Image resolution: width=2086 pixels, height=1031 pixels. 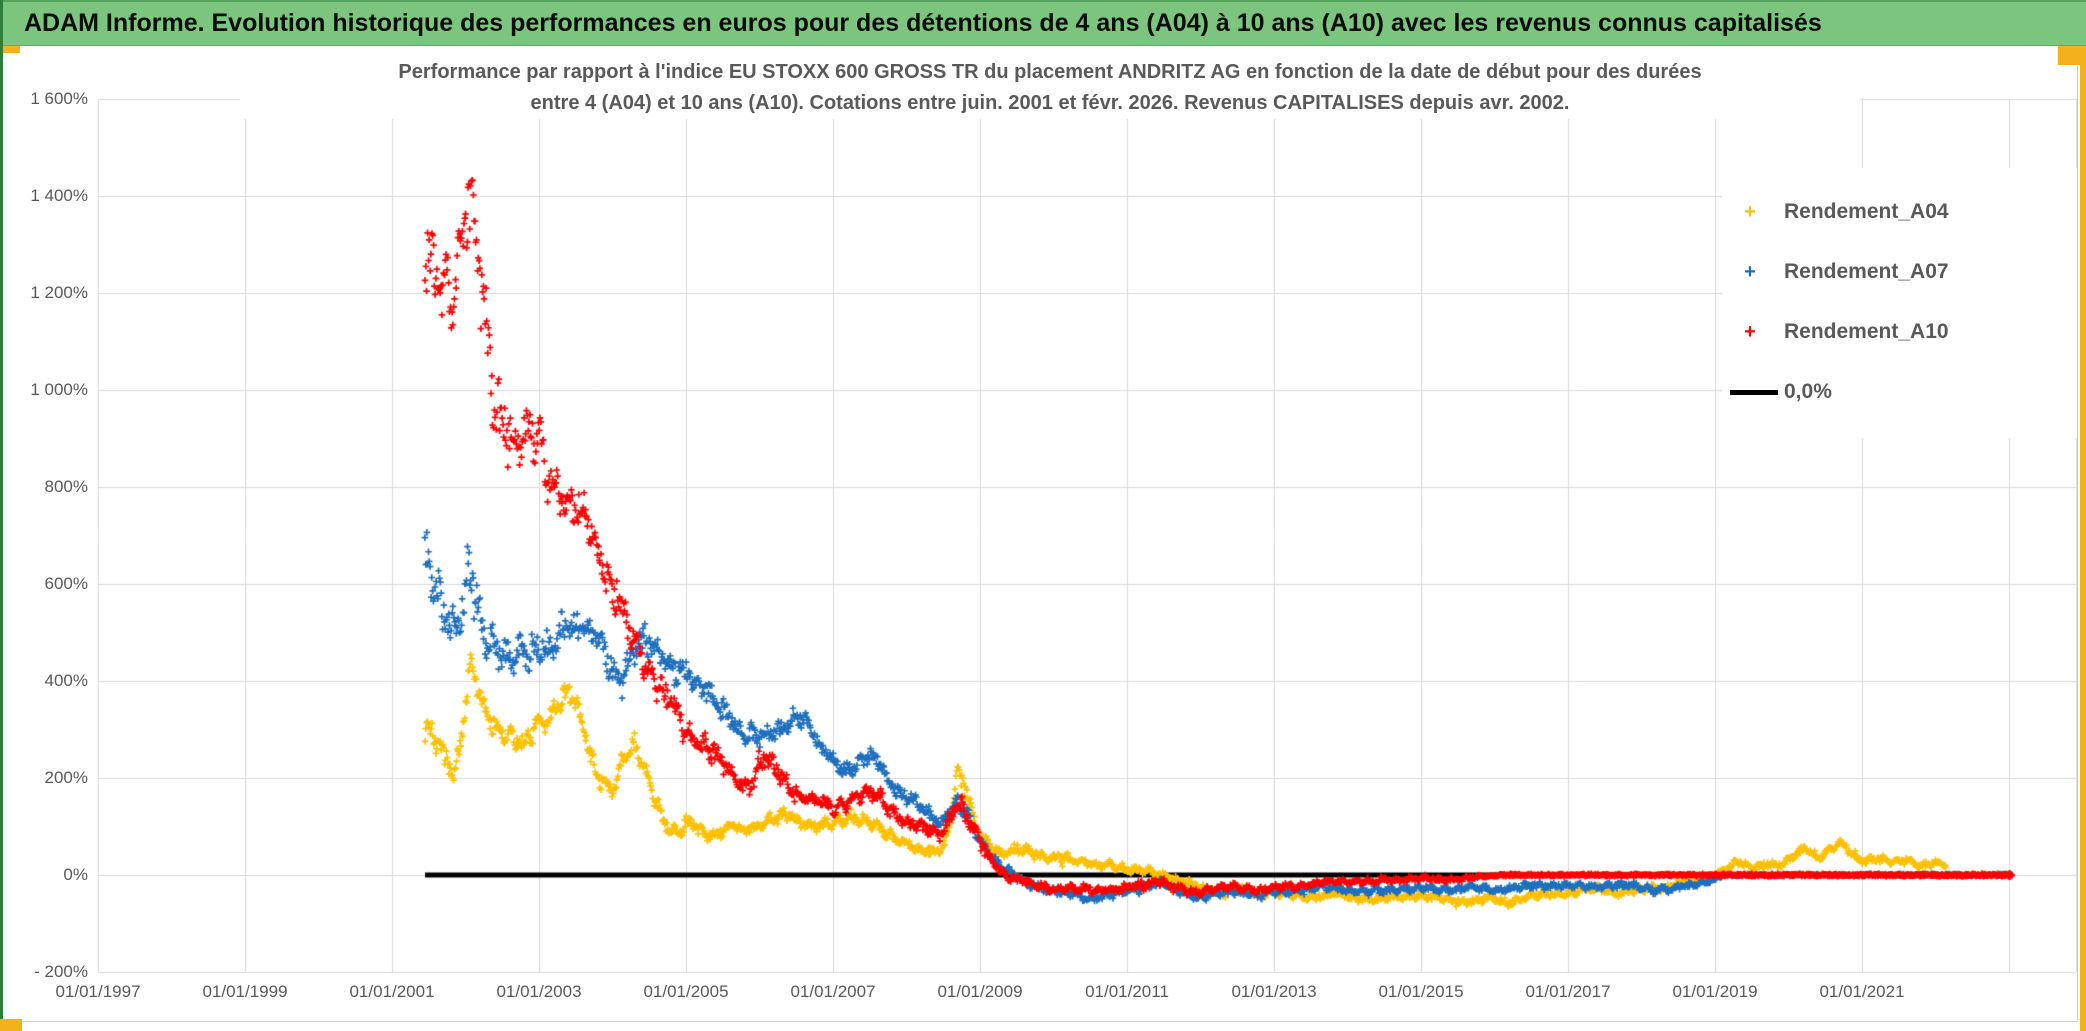 I want to click on x-axis-tick-label: 01/01/2001, so click(x=392, y=991).